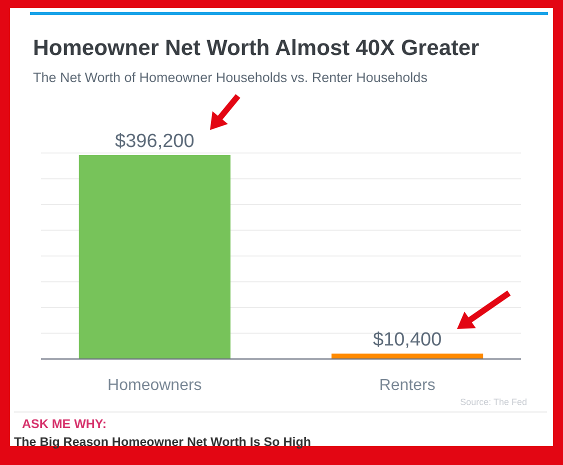 The image size is (563, 465). I want to click on data-label: $396,200, so click(154, 141).